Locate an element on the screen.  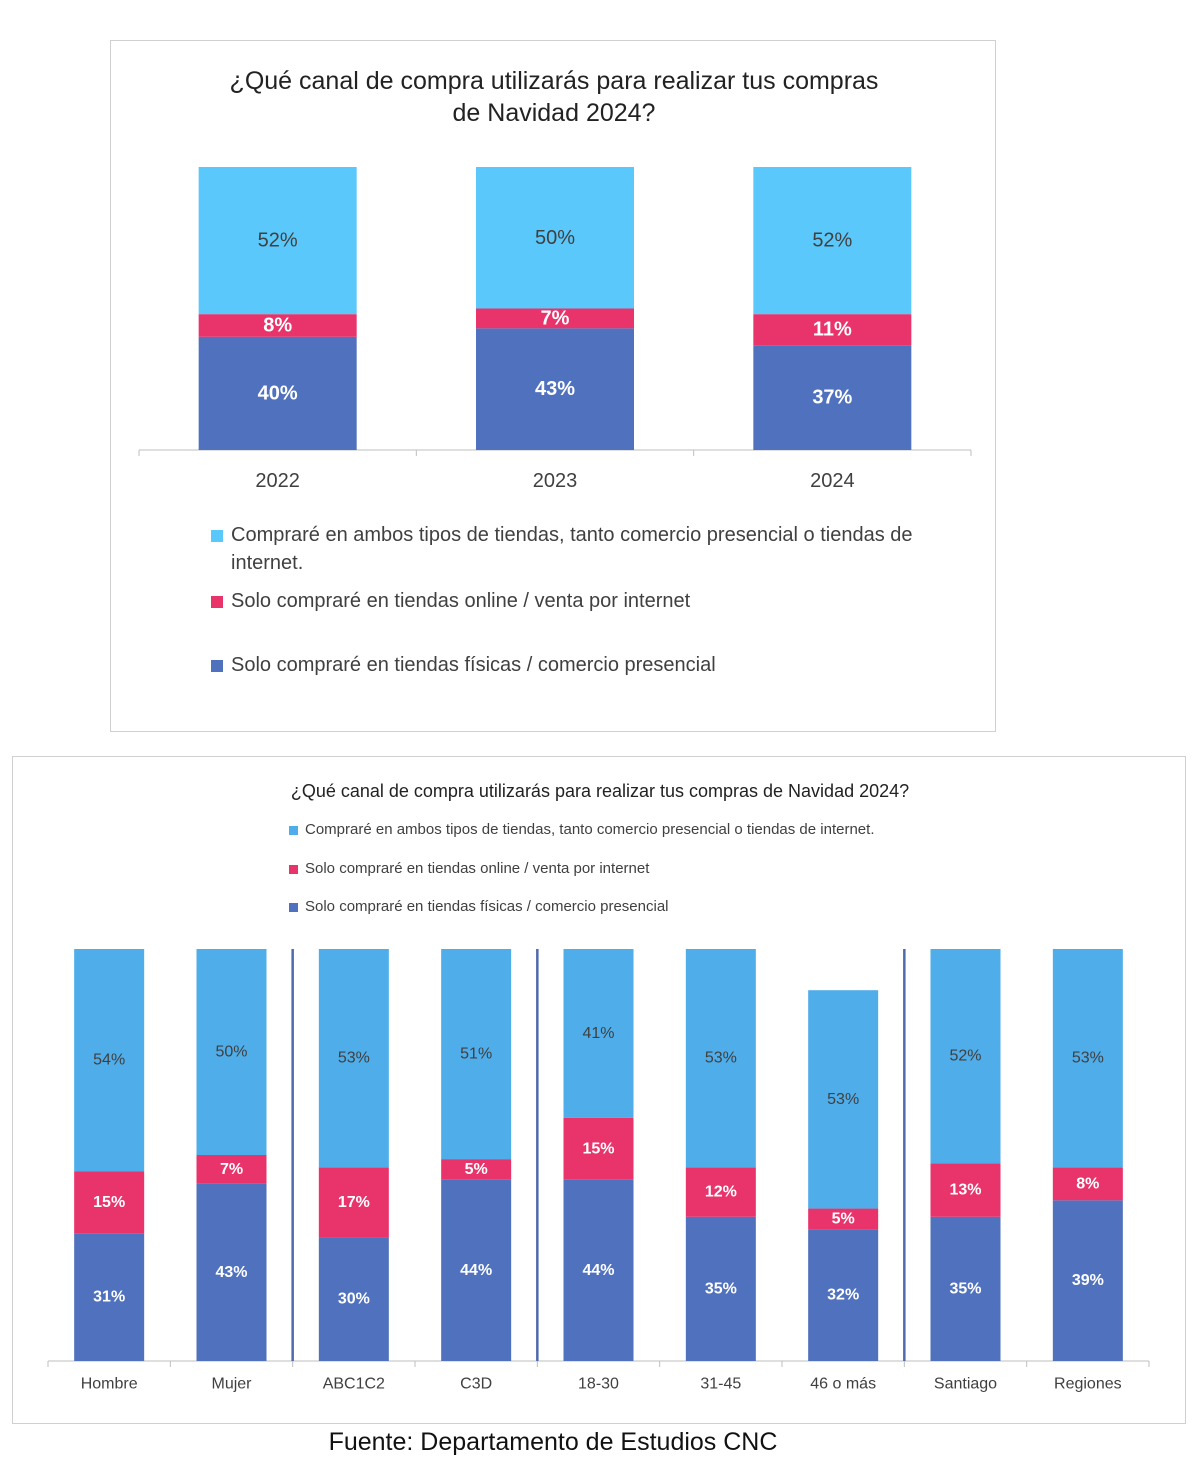
x-tick-label-hombre: Hombre is located at coordinates (109, 1384).